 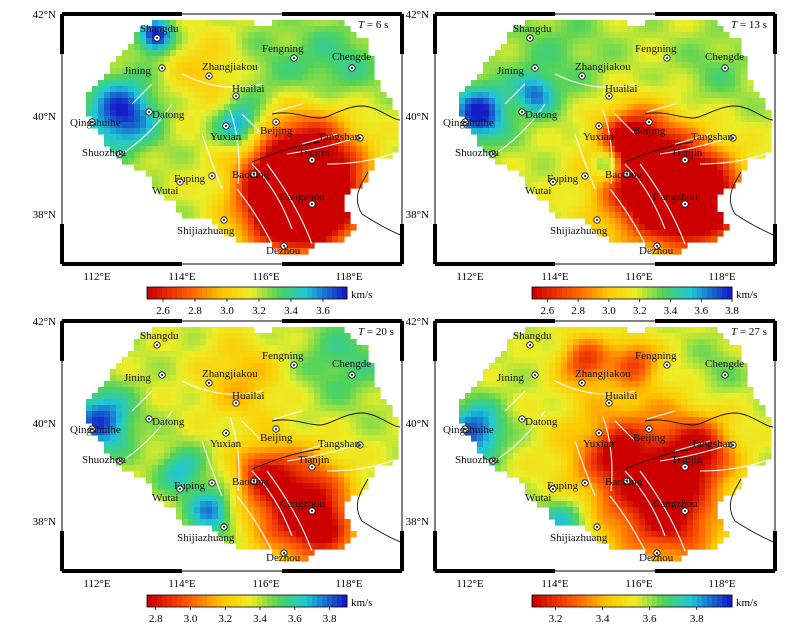 I want to click on latitude-label: 40°N, so click(x=417, y=424).